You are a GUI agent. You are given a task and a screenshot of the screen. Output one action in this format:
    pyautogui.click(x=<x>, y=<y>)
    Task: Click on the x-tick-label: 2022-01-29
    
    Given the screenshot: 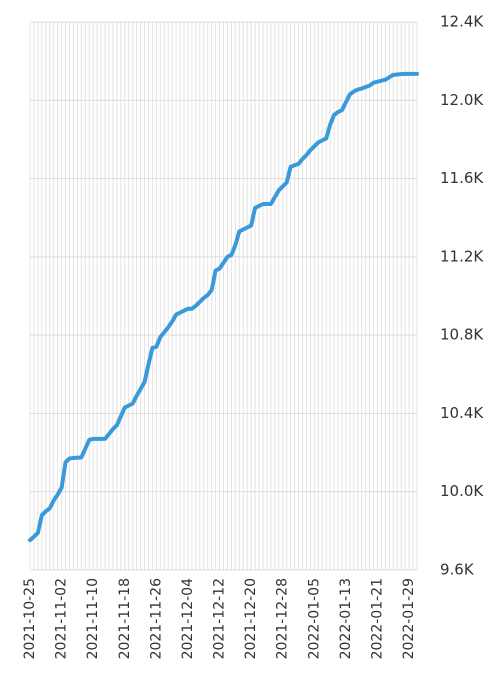 What is the action you would take?
    pyautogui.click(x=409, y=618)
    